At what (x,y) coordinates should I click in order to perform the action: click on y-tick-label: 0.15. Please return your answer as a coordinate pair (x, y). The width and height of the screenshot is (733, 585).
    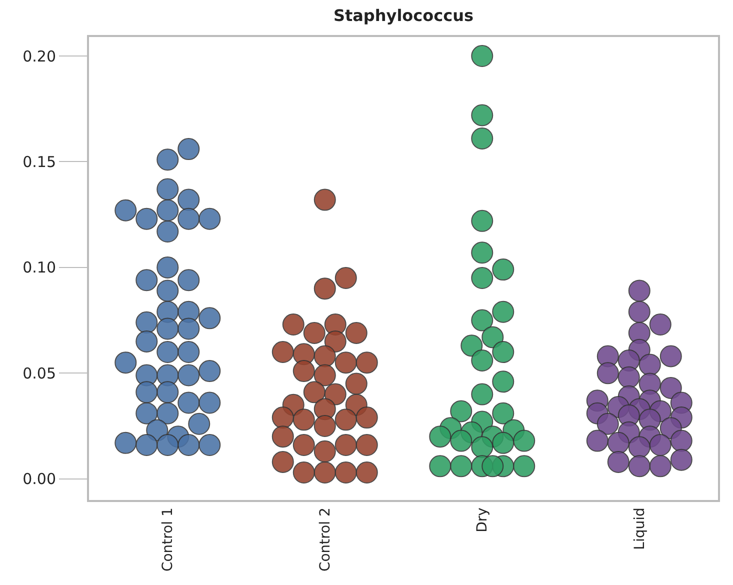
    Looking at the image, I should click on (39, 161).